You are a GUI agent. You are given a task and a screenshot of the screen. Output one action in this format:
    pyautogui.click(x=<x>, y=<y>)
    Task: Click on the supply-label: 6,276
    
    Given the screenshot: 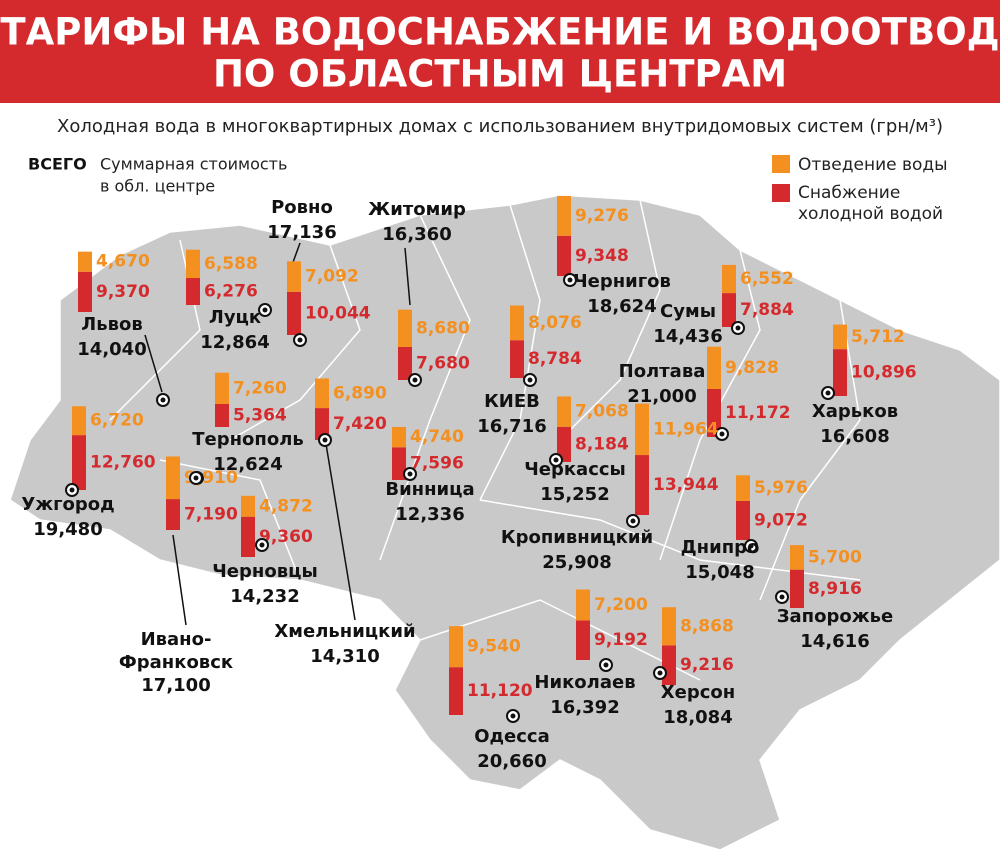 What is the action you would take?
    pyautogui.click(x=231, y=292)
    